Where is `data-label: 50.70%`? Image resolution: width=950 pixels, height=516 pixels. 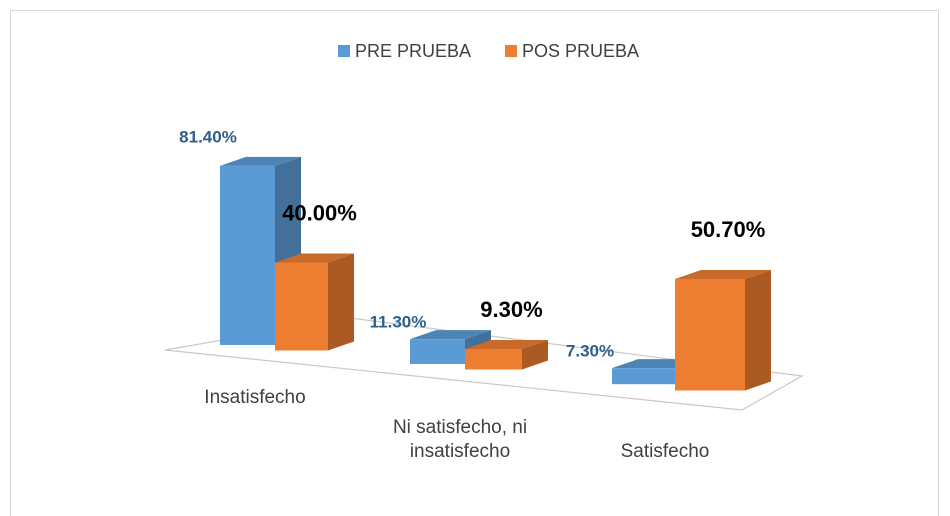
data-label: 50.70% is located at coordinates (728, 229).